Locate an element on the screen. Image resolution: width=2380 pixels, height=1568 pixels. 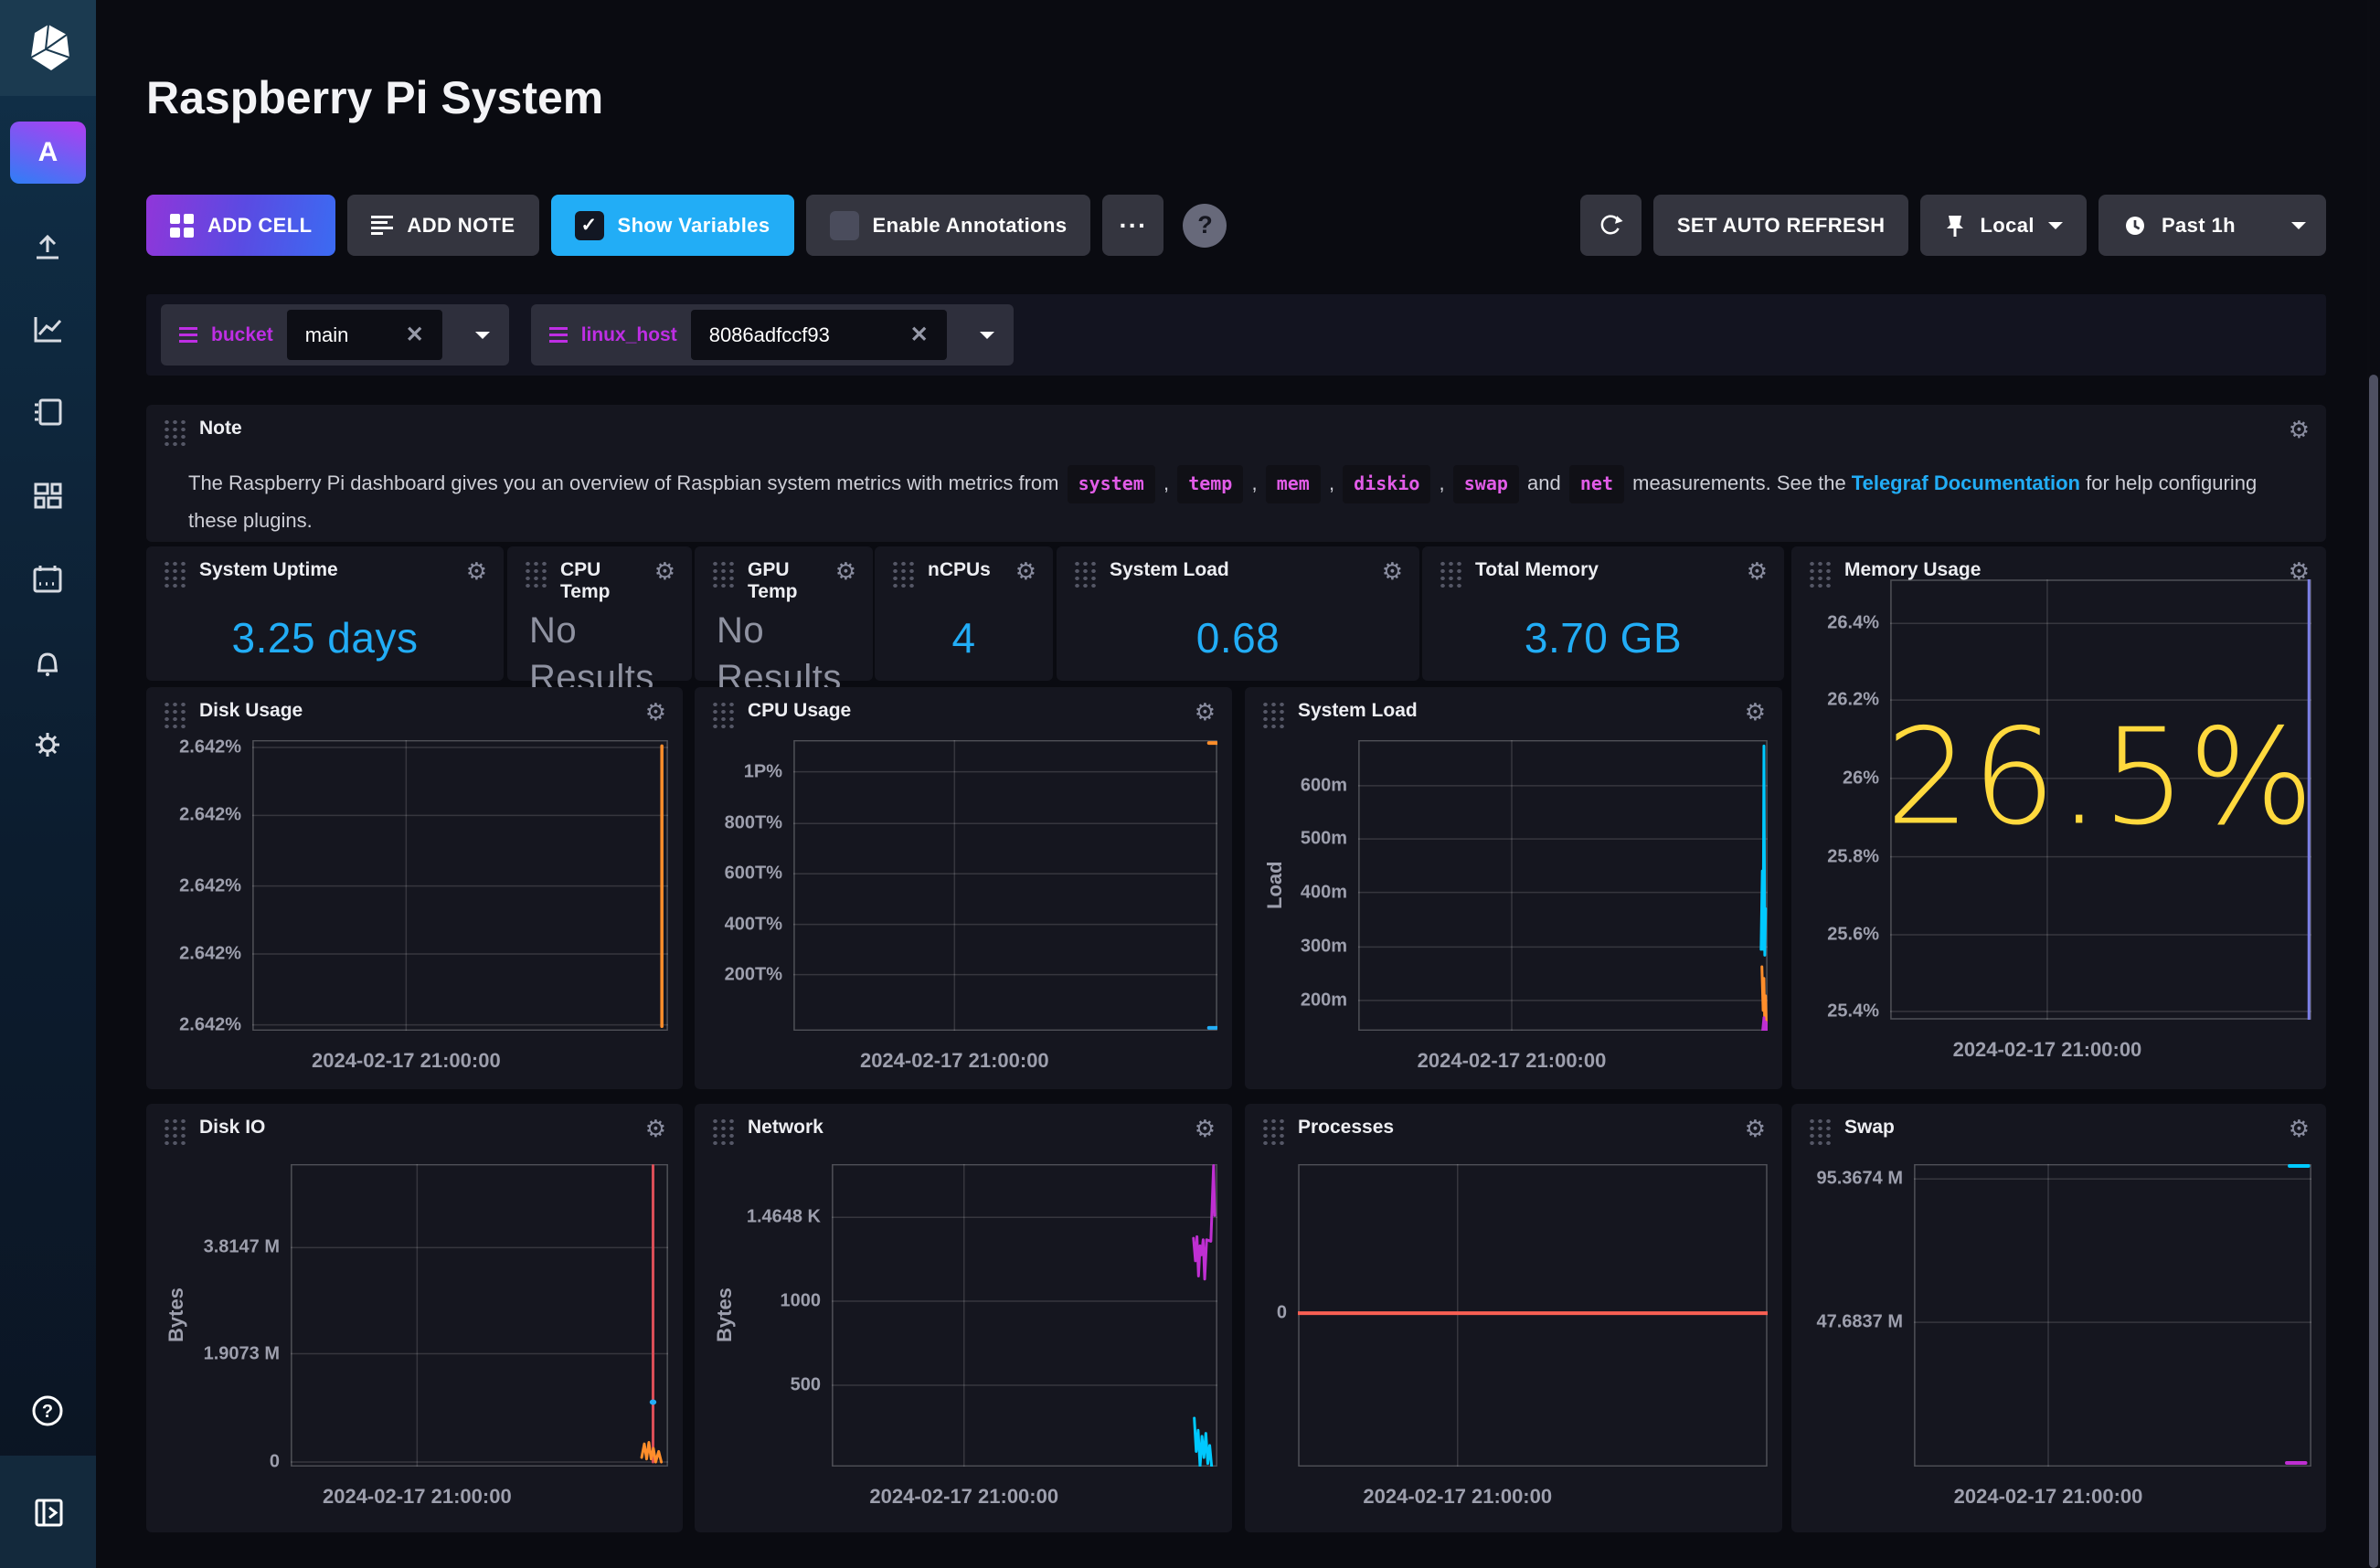
sidebar-item-notebooks is located at coordinates (47, 412).